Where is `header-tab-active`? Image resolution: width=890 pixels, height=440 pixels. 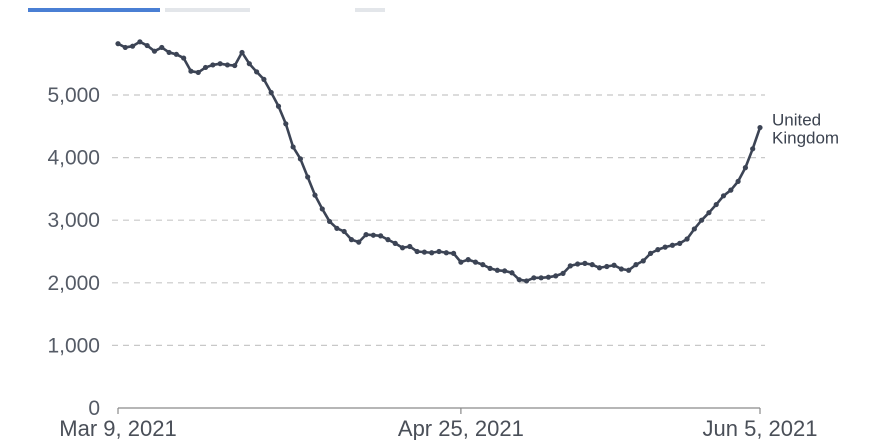 header-tab-active is located at coordinates (94, 10).